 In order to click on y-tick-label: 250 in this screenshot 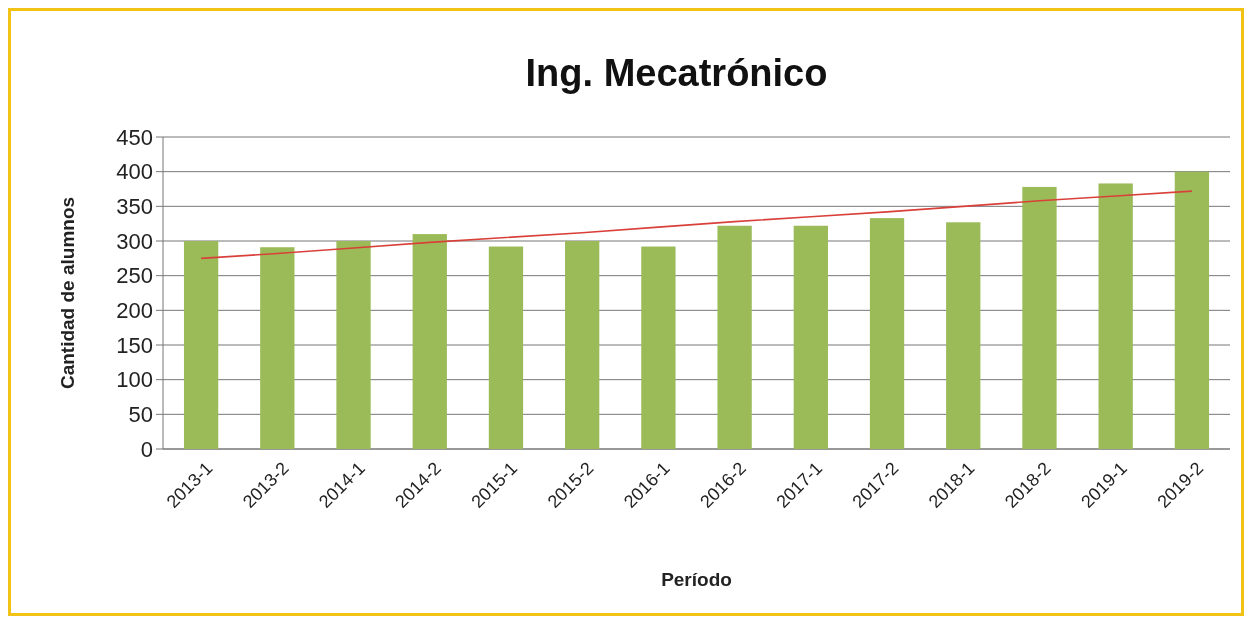, I will do `click(134, 276)`.